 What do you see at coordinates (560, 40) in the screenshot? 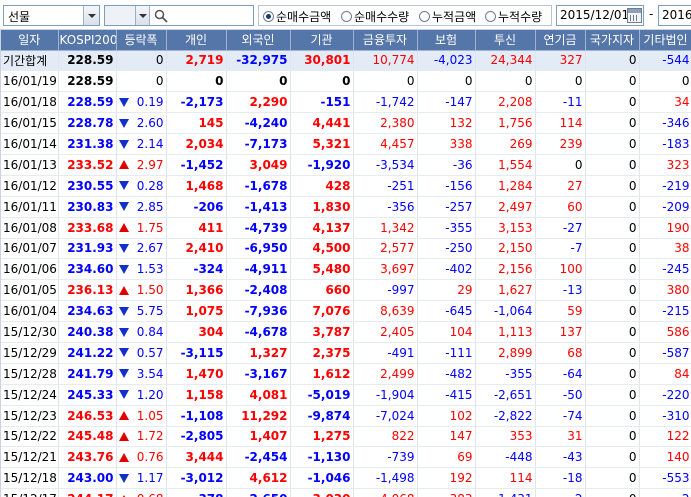
I see `col-header-pension: 연기금` at bounding box center [560, 40].